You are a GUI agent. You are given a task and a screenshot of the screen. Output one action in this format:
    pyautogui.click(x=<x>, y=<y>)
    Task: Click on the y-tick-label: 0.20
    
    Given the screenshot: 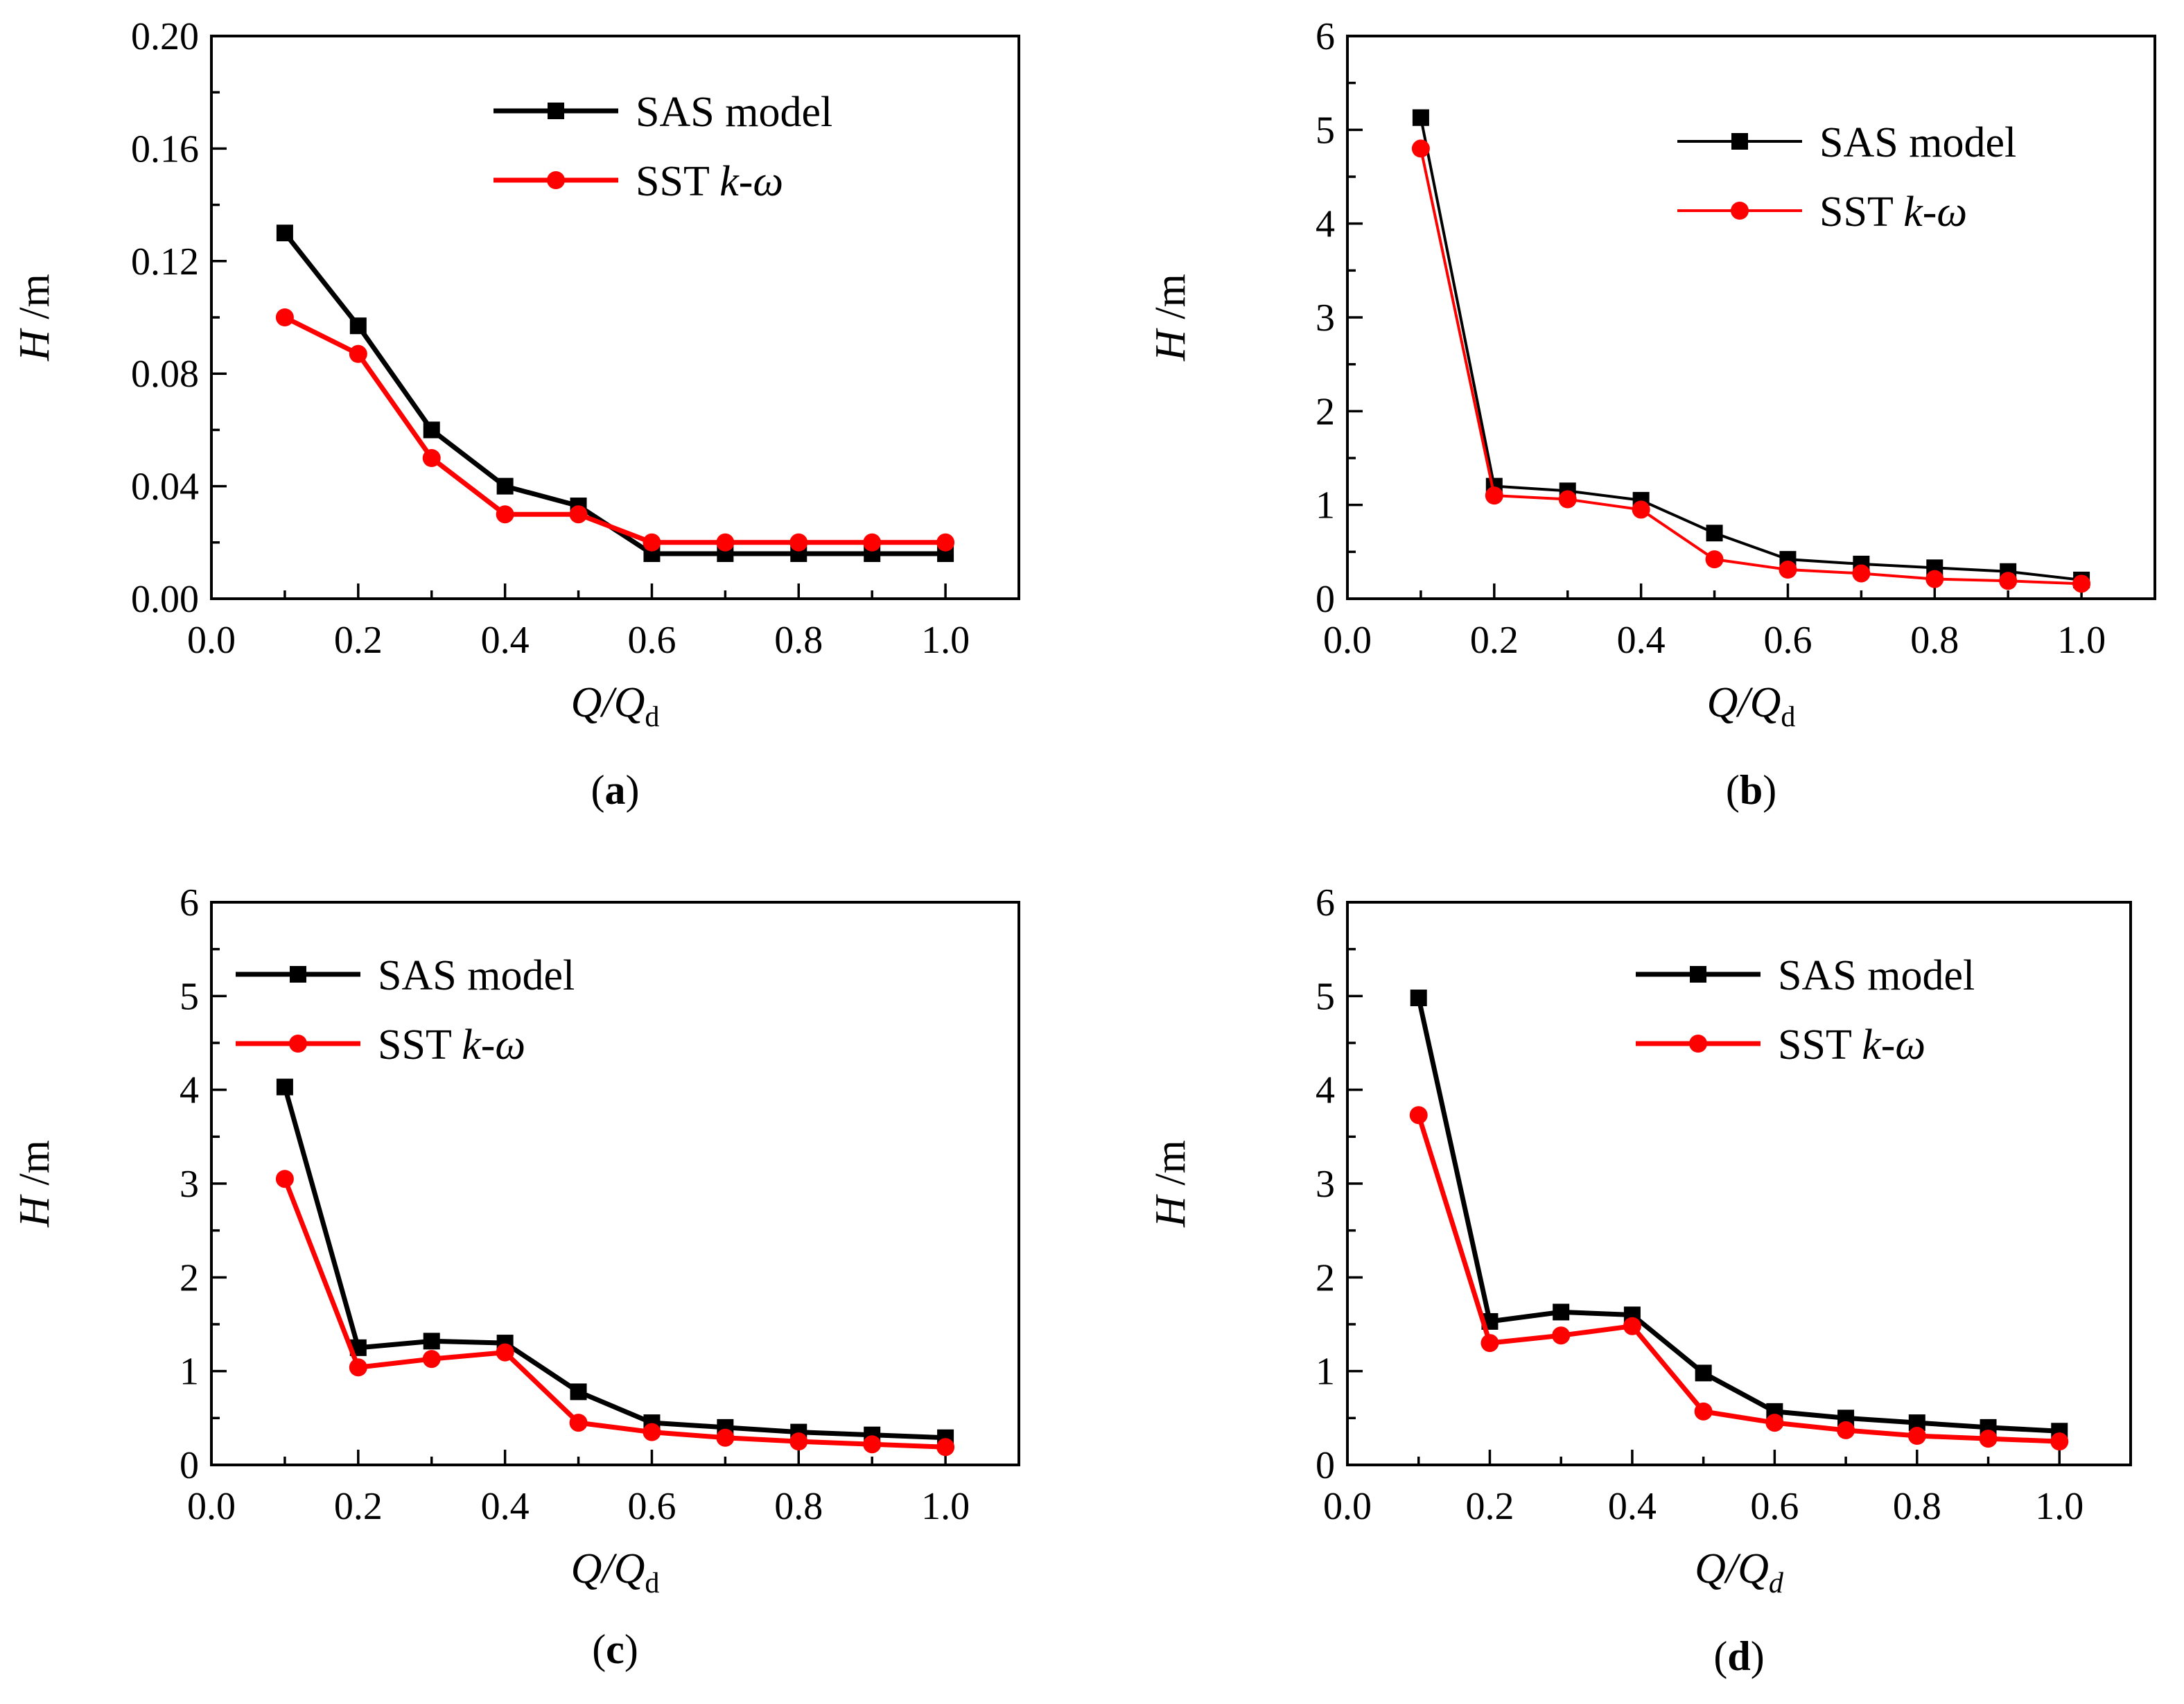 What is the action you would take?
    pyautogui.click(x=165, y=36)
    